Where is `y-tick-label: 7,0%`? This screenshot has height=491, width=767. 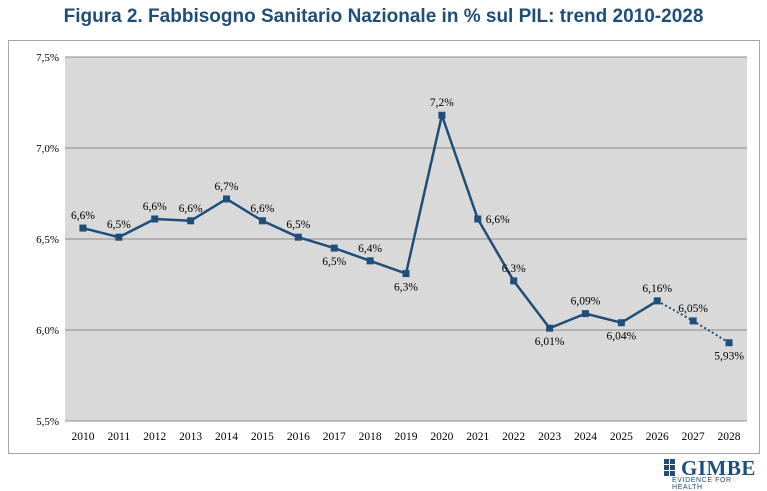
y-tick-label: 7,0% is located at coordinates (47, 149).